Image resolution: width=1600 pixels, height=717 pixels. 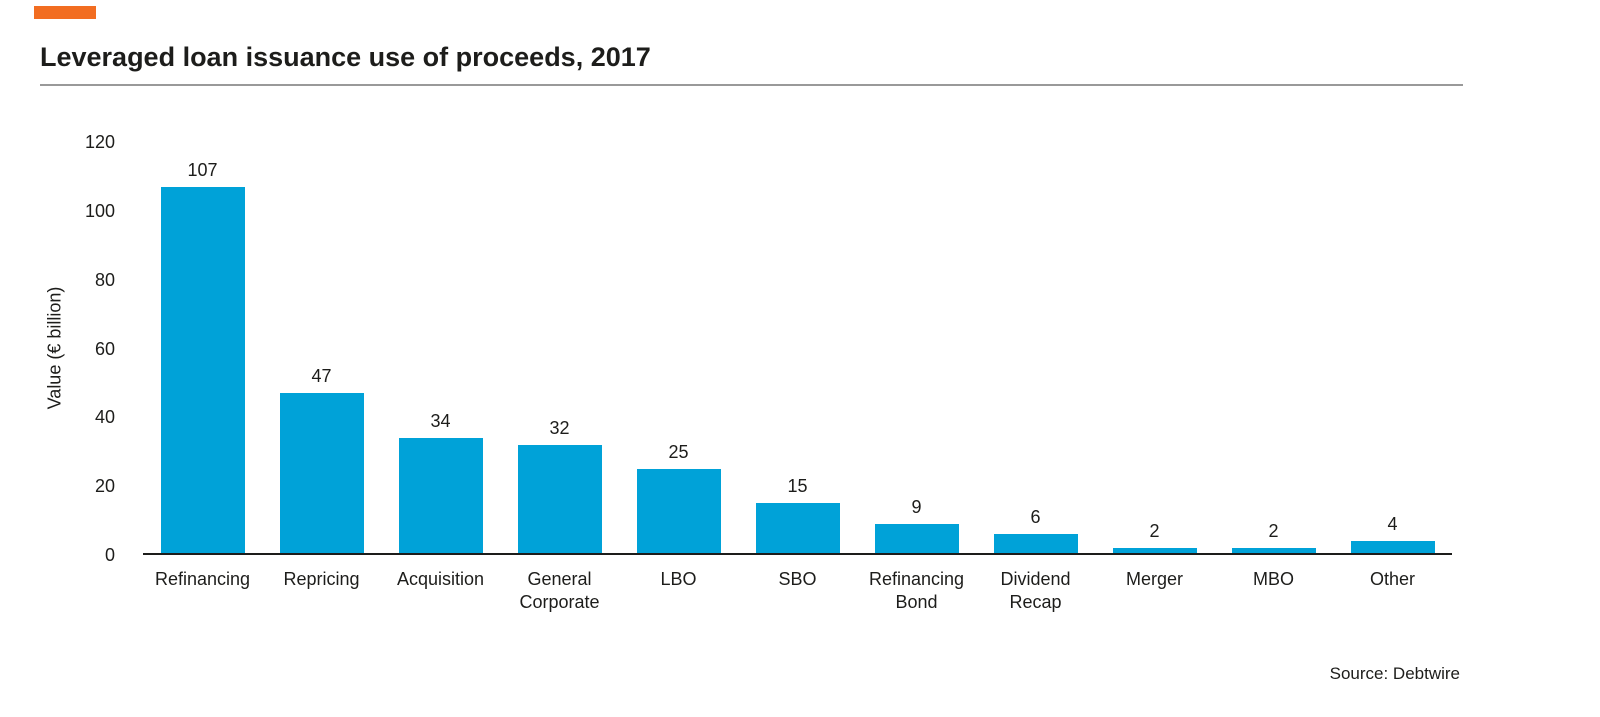 What do you see at coordinates (321, 376) in the screenshot?
I see `bar-value-label: 47` at bounding box center [321, 376].